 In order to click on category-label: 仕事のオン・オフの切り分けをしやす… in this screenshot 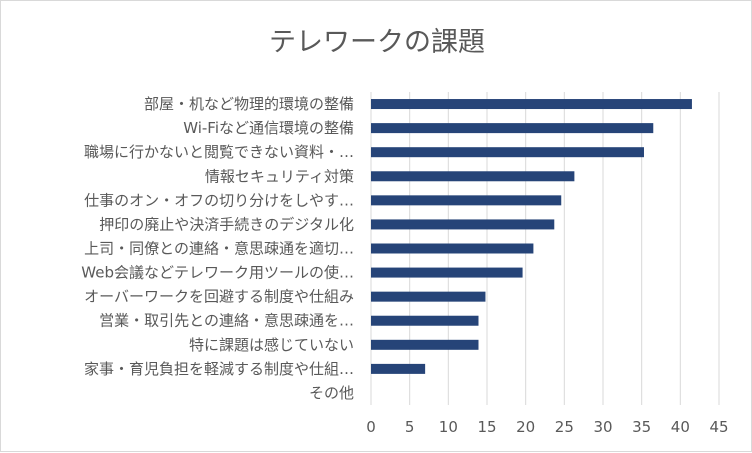, I will do `click(219, 200)`.